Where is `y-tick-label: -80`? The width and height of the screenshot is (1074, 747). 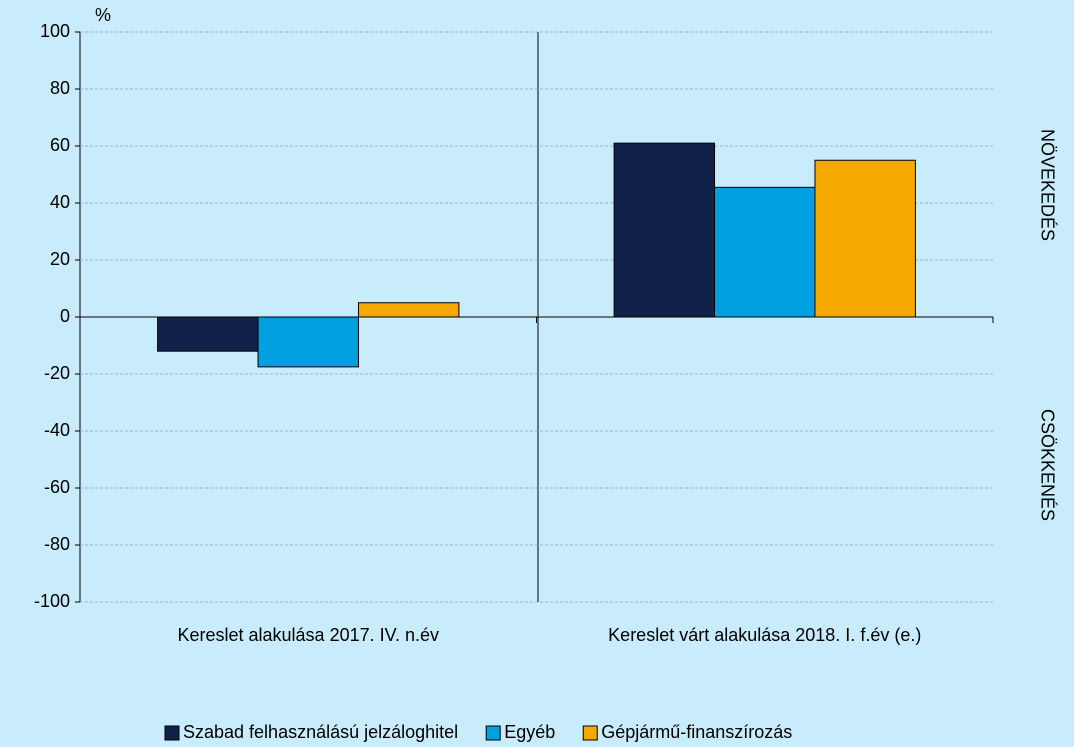 y-tick-label: -80 is located at coordinates (57, 544).